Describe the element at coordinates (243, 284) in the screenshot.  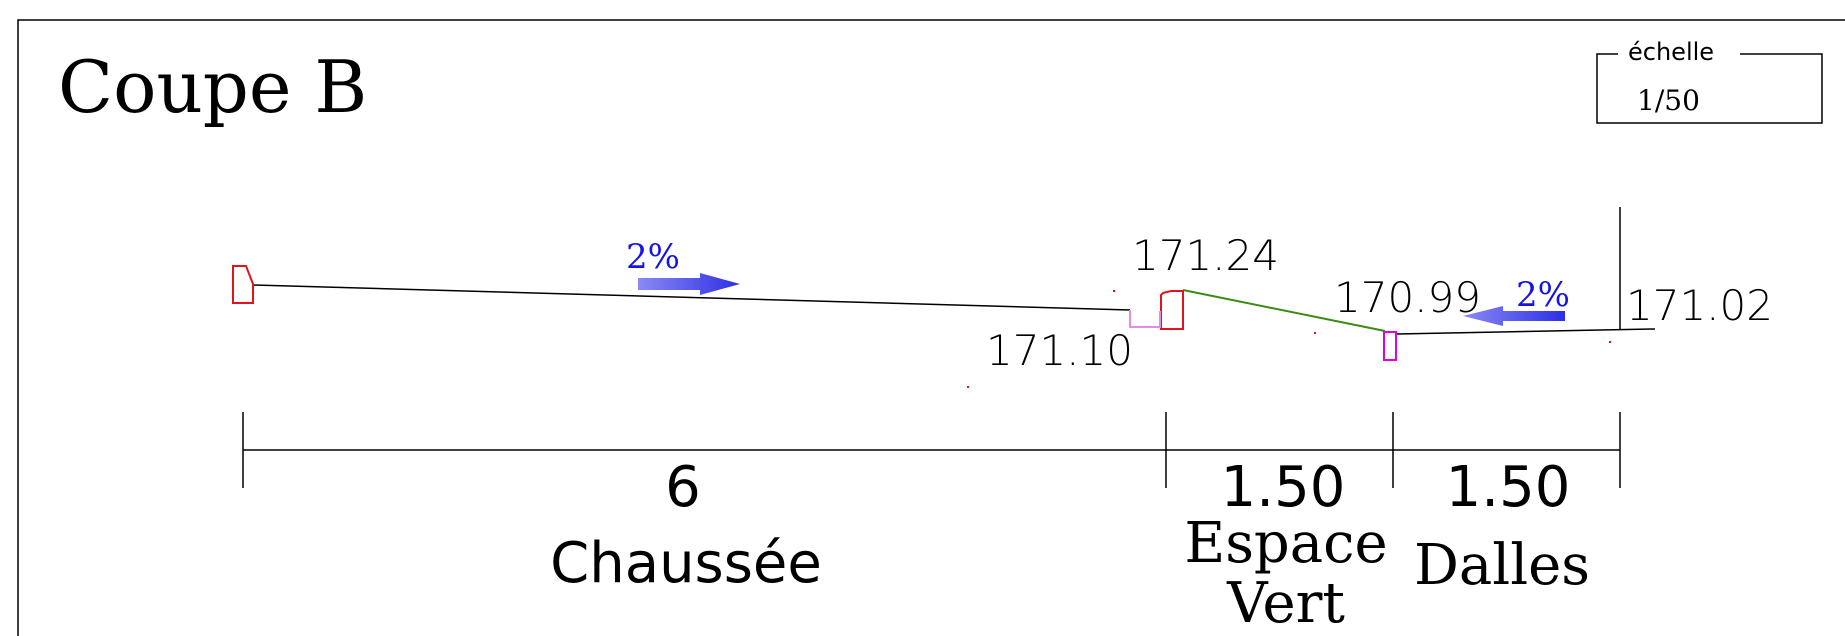
I see `left-curb` at that location.